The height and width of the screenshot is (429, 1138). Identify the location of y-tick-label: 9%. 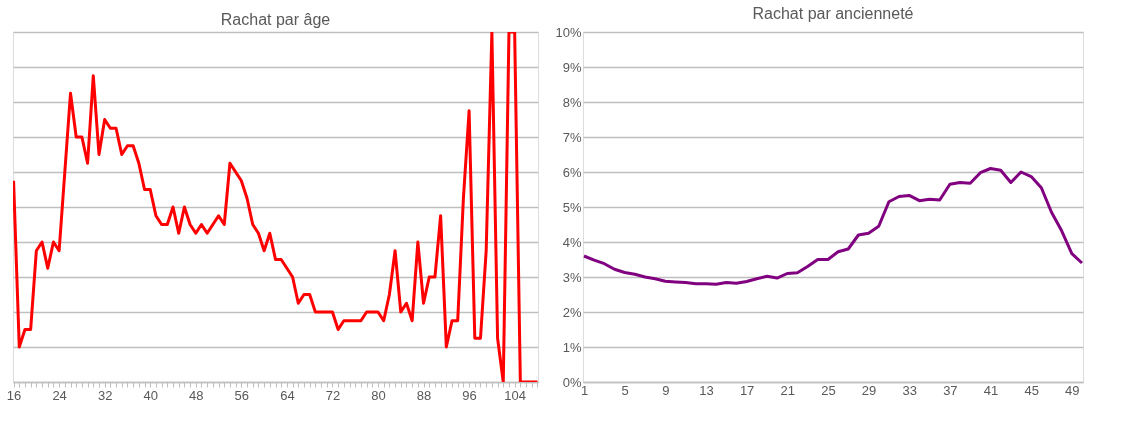
(572, 67).